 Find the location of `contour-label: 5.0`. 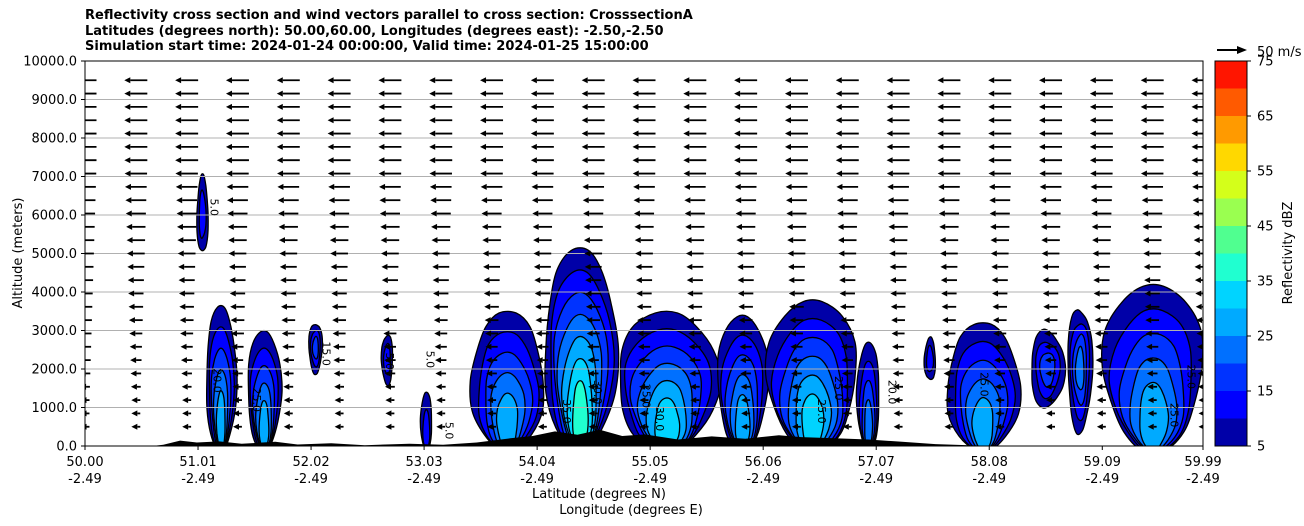

contour-label: 5.0 is located at coordinates (389, 362).